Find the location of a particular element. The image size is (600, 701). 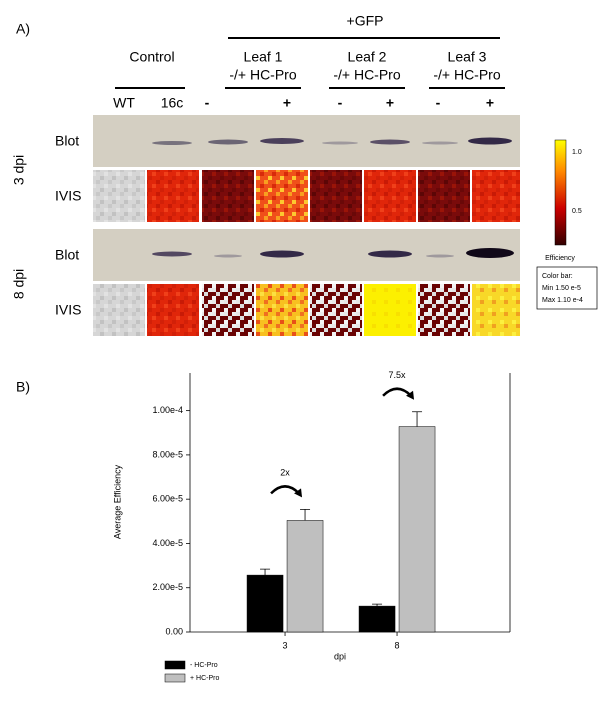

y-tick-label: 8.00e-5 is located at coordinates (167, 454).